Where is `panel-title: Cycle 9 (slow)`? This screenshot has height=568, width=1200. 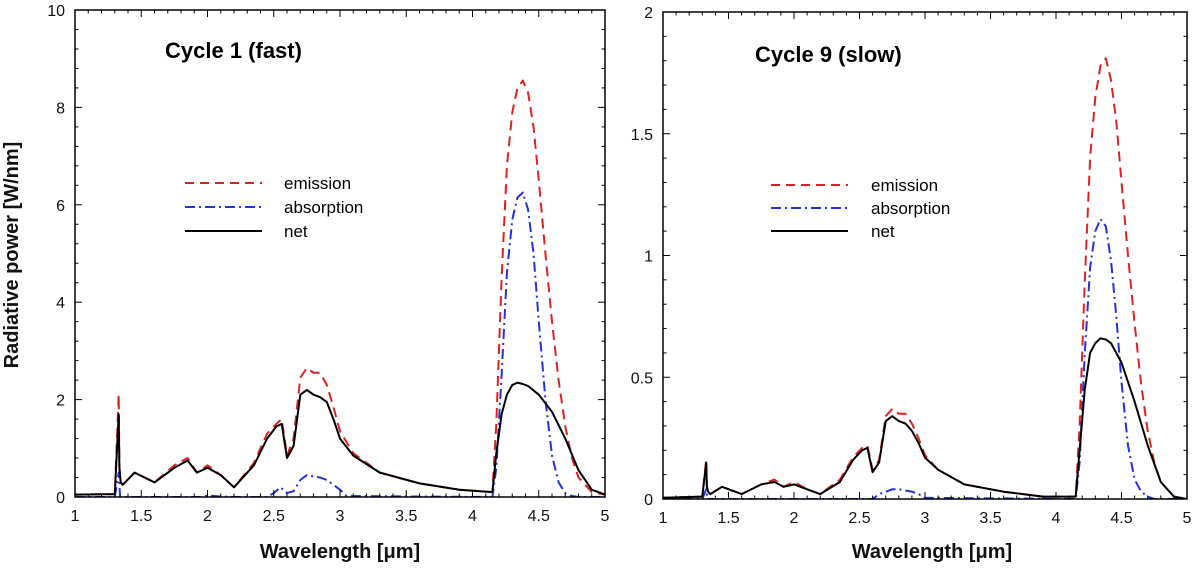 panel-title: Cycle 9 (slow) is located at coordinates (828, 54).